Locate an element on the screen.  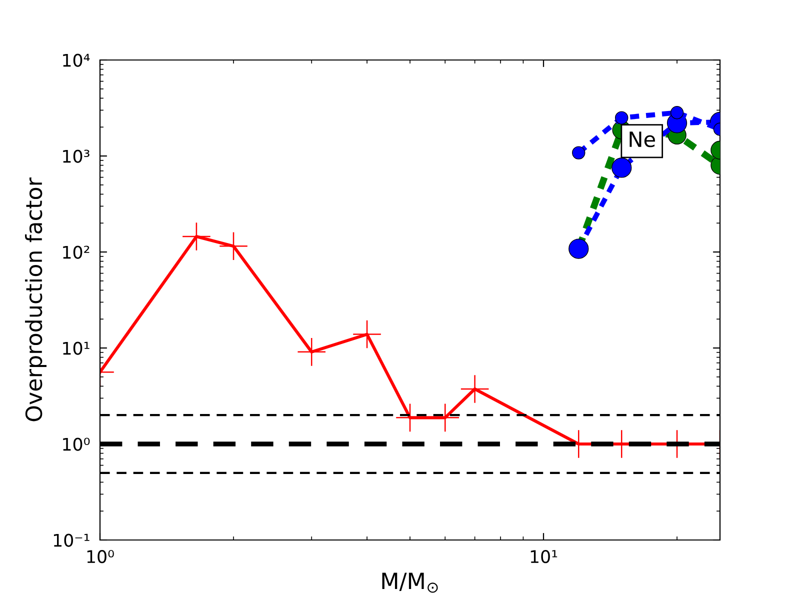
y-tick-label: 10⁴ is located at coordinates (76, 60).